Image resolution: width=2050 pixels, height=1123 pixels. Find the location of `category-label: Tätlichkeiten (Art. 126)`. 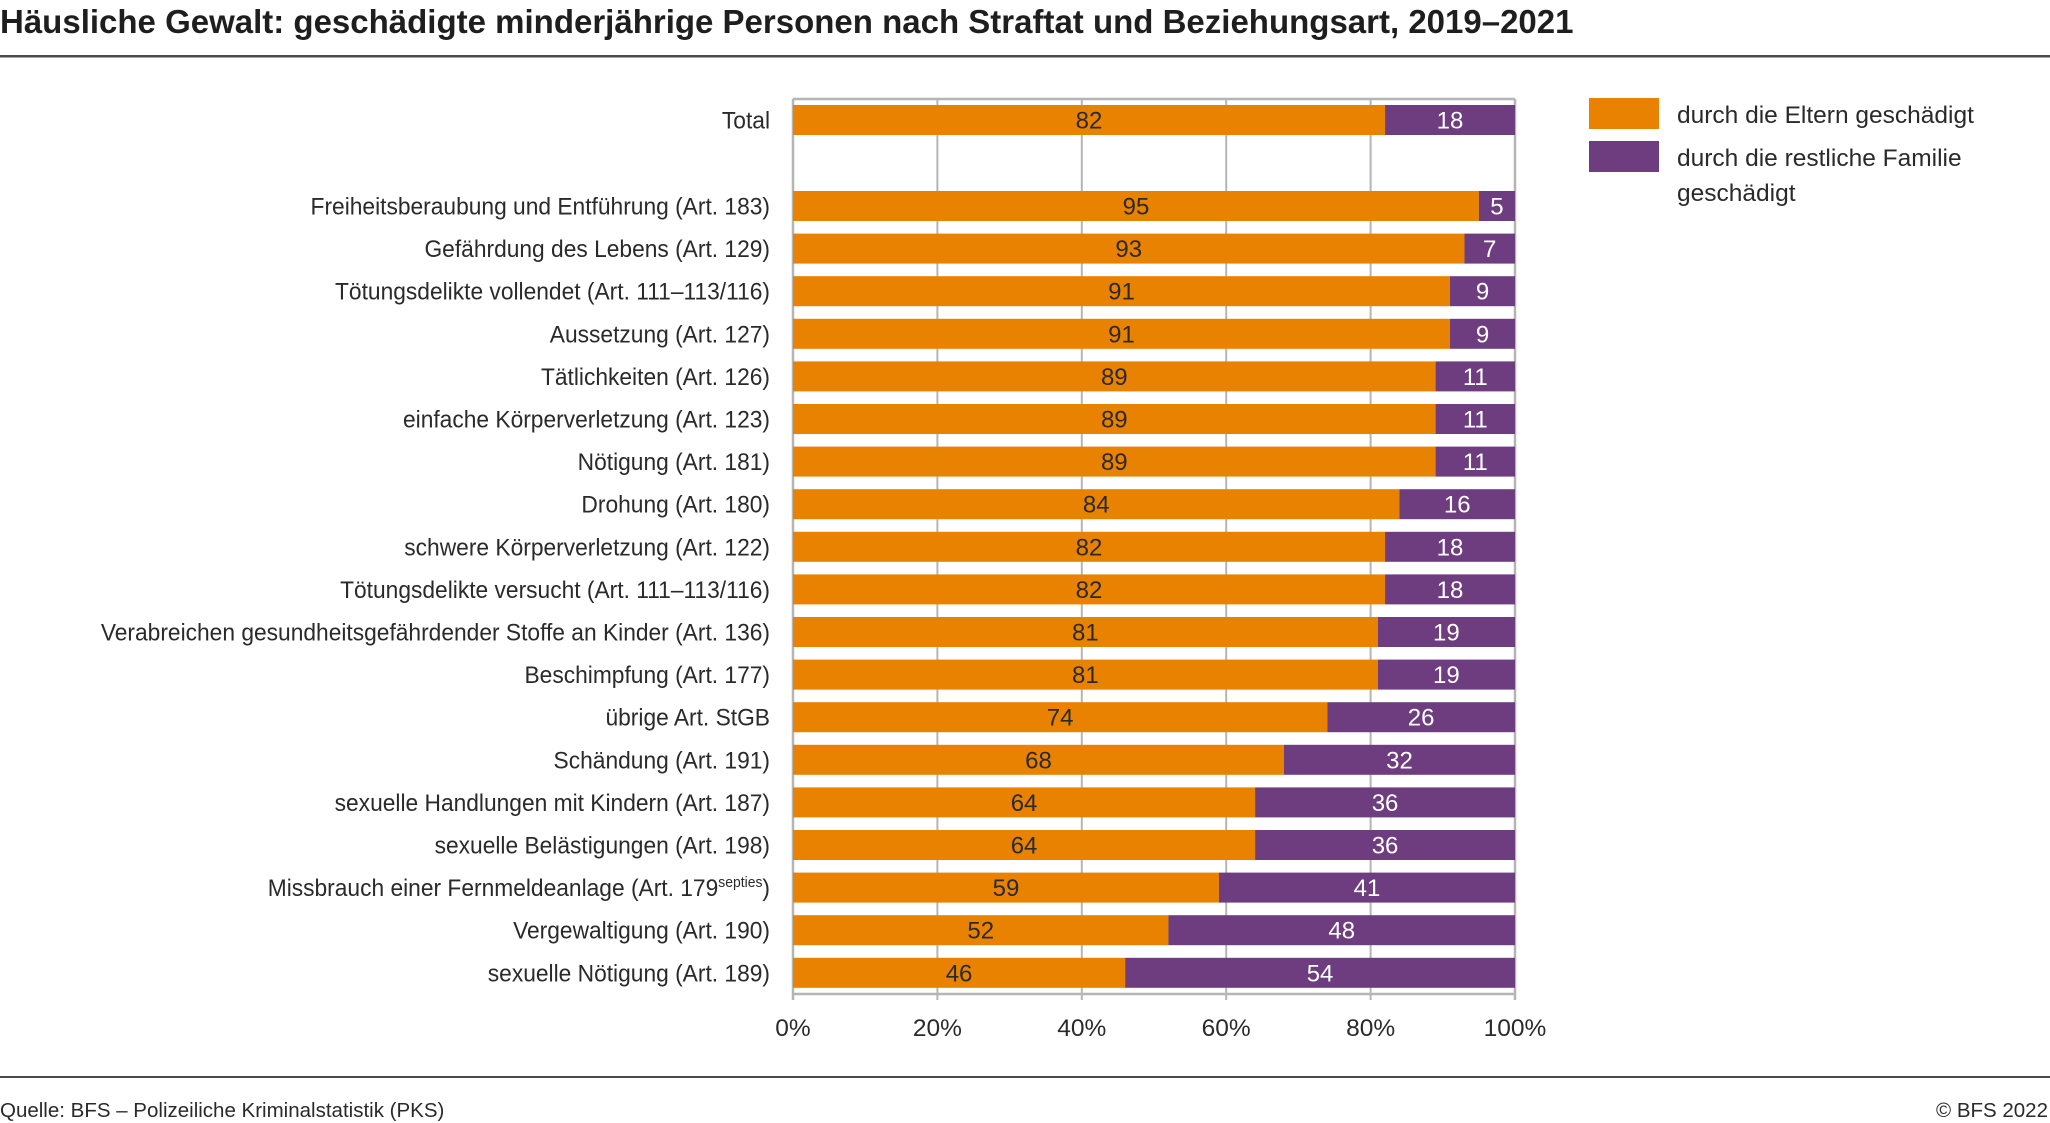

category-label: Tätlichkeiten (Art. 126) is located at coordinates (655, 377).